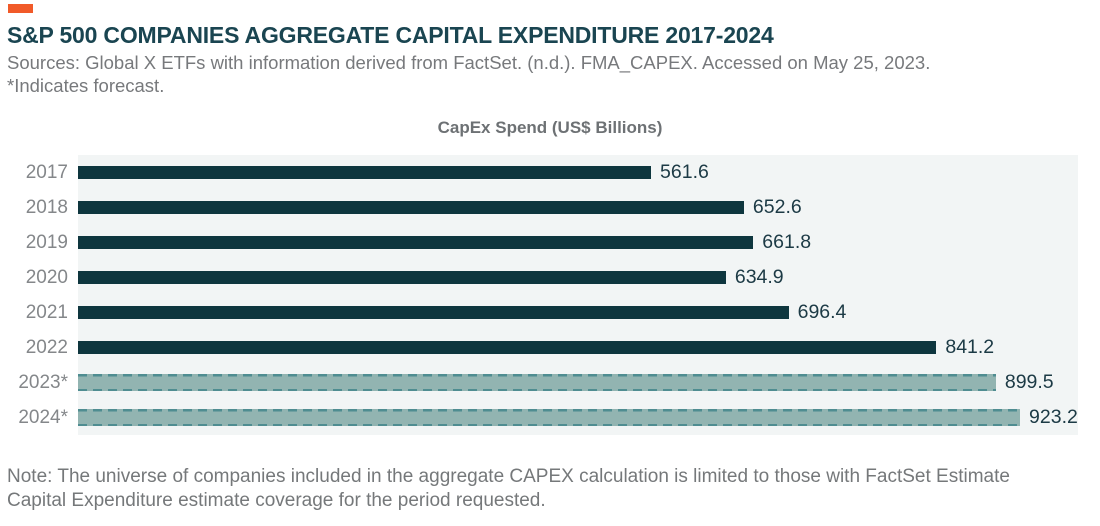 Image resolution: width=1100 pixels, height=526 pixels. Describe the element at coordinates (787, 242) in the screenshot. I see `value-label: 661.8` at that location.